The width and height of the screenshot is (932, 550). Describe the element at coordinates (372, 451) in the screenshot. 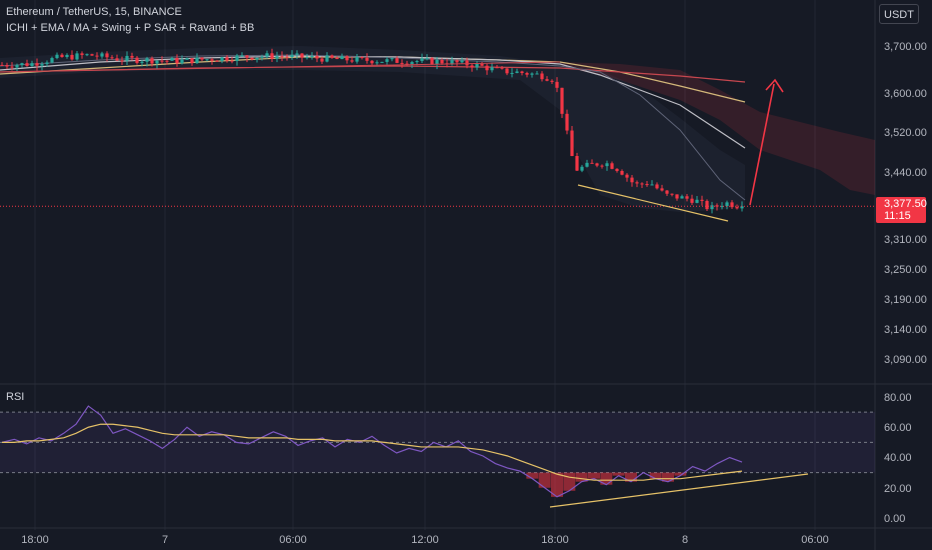

I see `rsi-line` at that location.